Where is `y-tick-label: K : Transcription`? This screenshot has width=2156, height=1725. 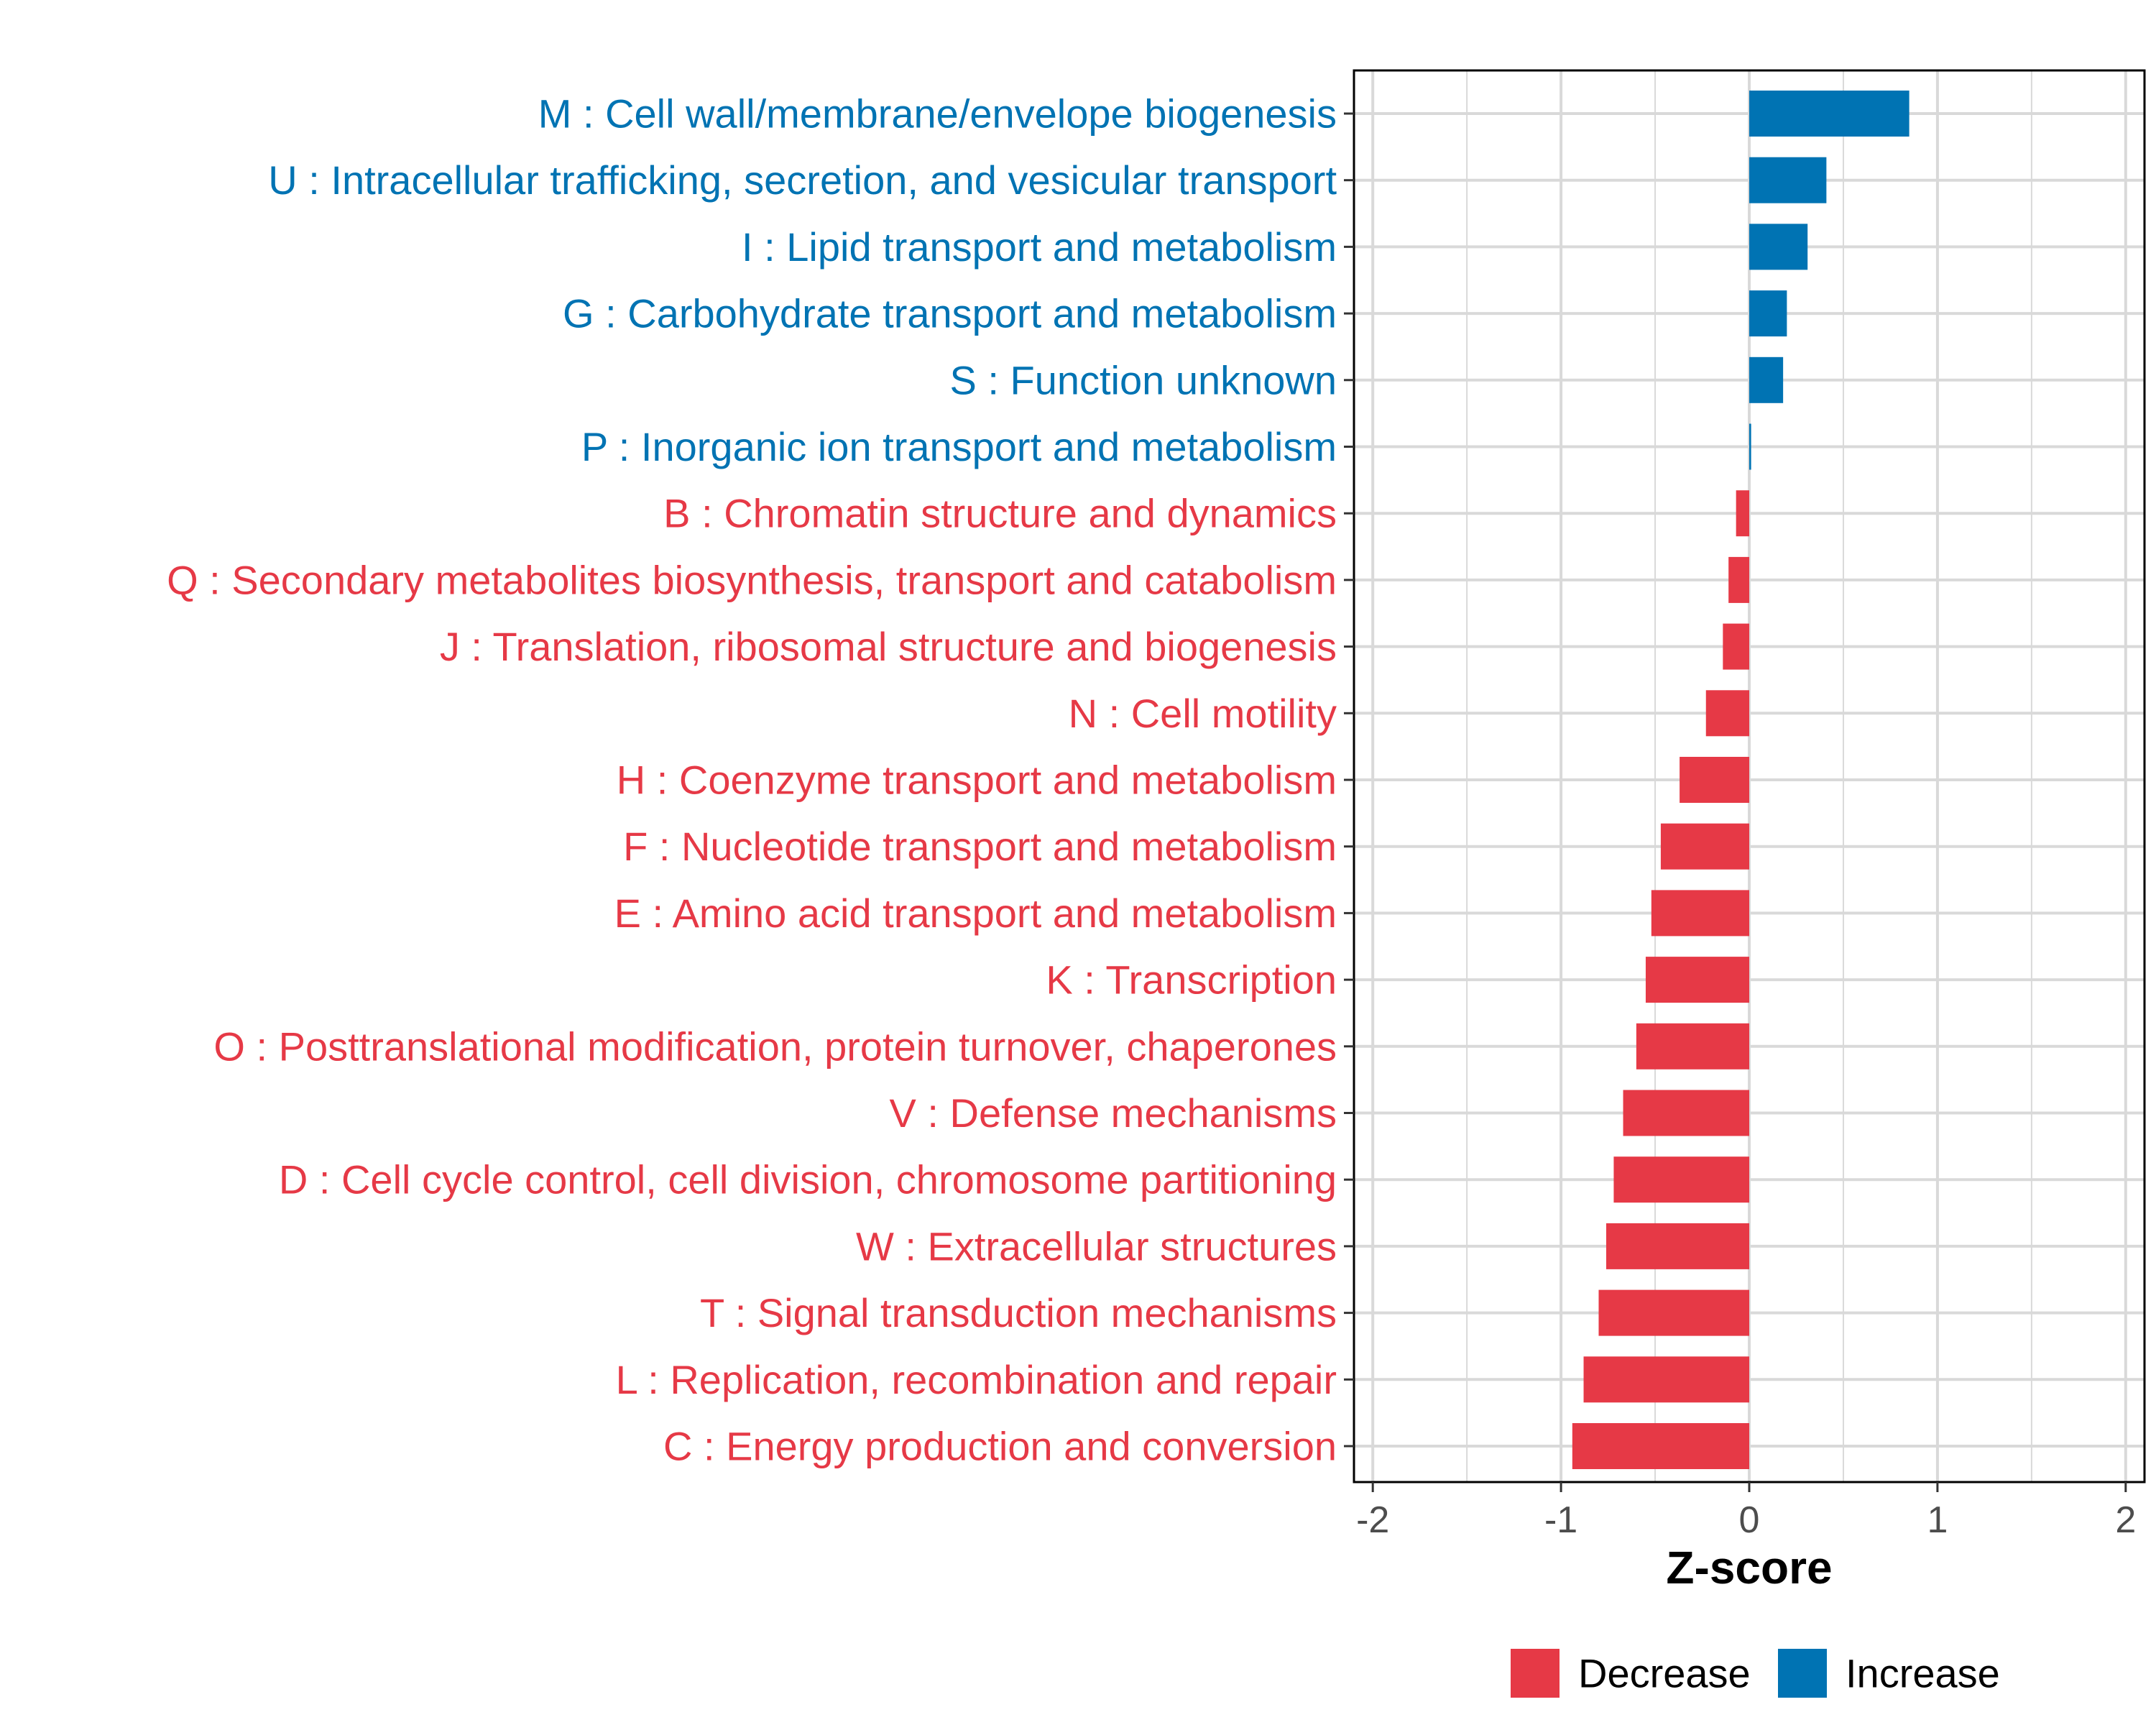
y-tick-label: K : Transcription is located at coordinates (1191, 980).